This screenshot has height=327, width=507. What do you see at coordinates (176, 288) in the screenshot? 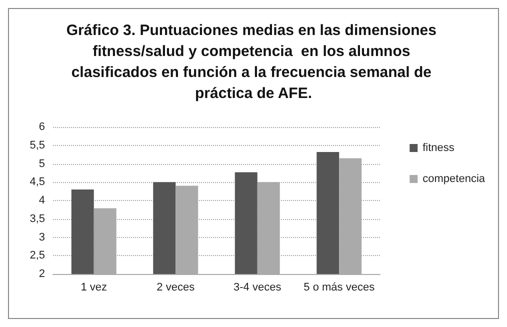
I see `x-tick-label: 2 veces` at bounding box center [176, 288].